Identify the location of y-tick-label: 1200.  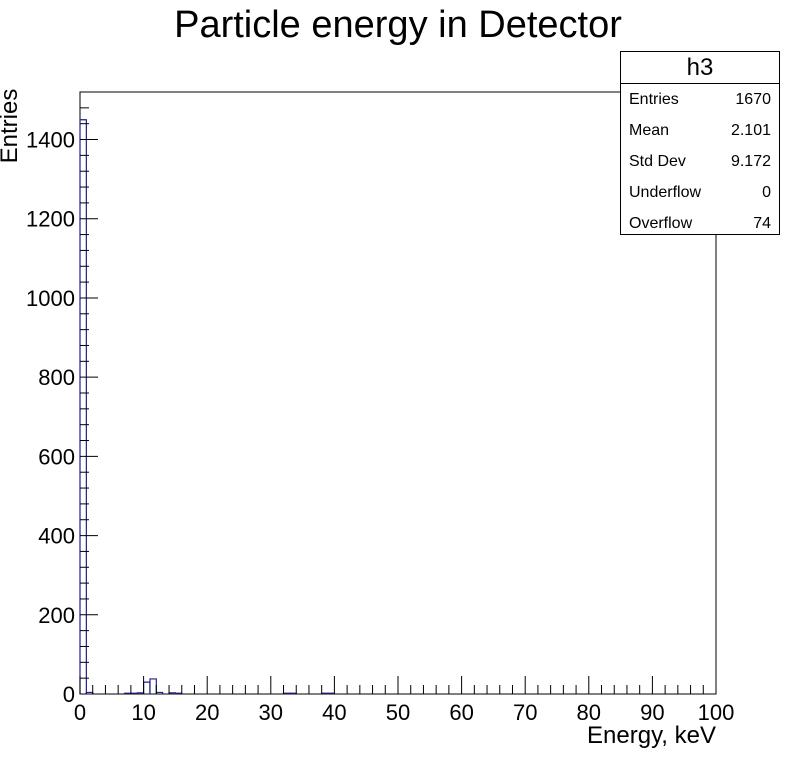
(50, 219).